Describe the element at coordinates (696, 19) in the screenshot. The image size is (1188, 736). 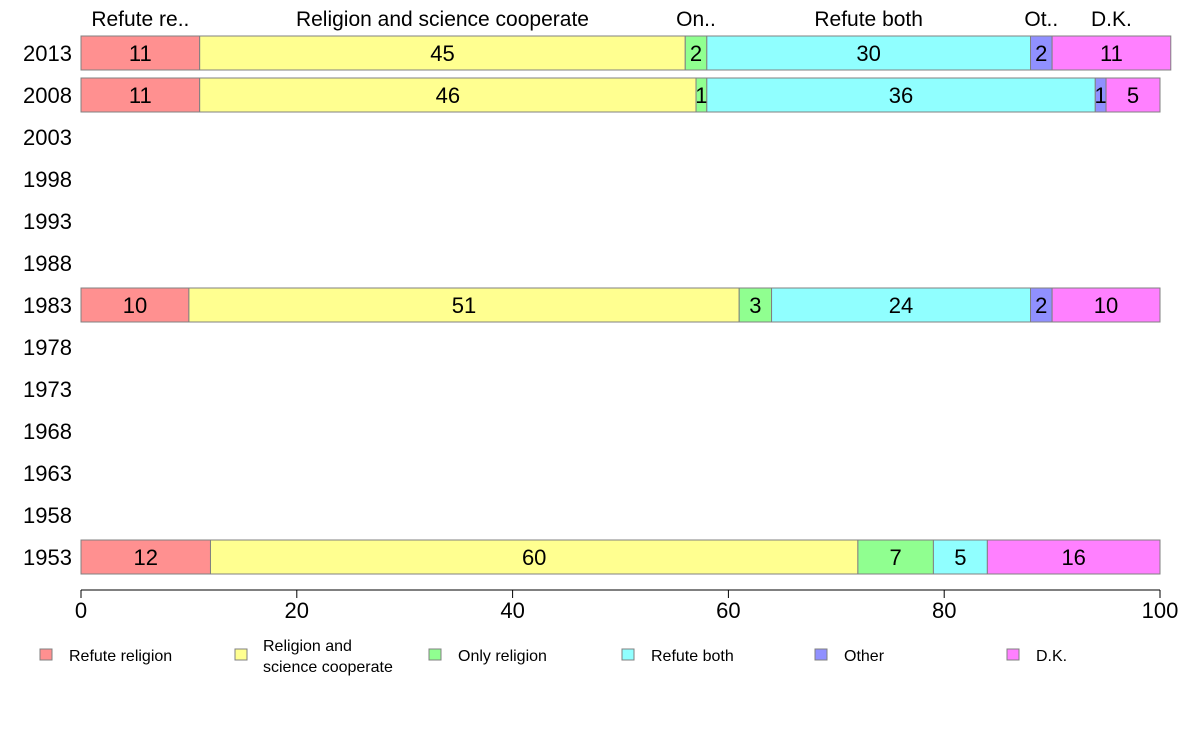
I see `column-header: On..` at that location.